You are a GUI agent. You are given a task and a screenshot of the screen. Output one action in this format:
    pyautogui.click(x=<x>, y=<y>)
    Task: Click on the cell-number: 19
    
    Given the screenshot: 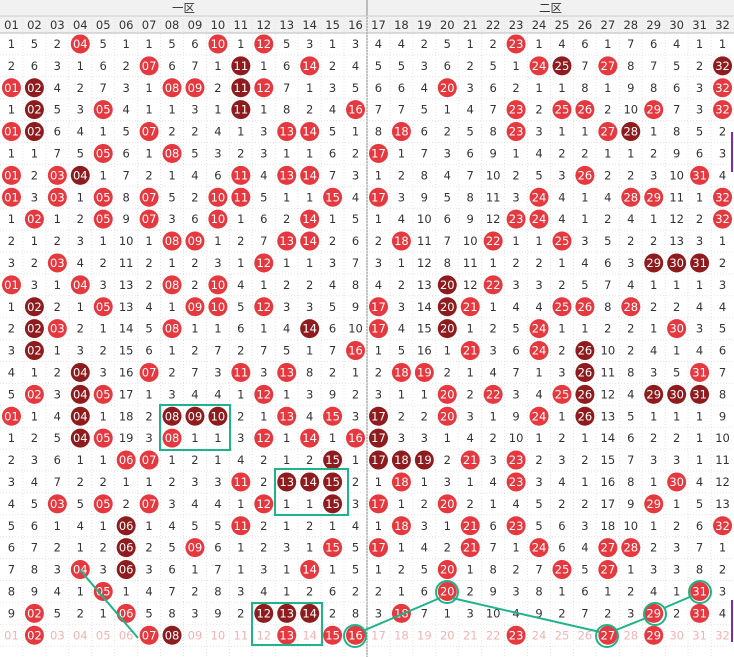 What is the action you would take?
    pyautogui.click(x=126, y=438)
    